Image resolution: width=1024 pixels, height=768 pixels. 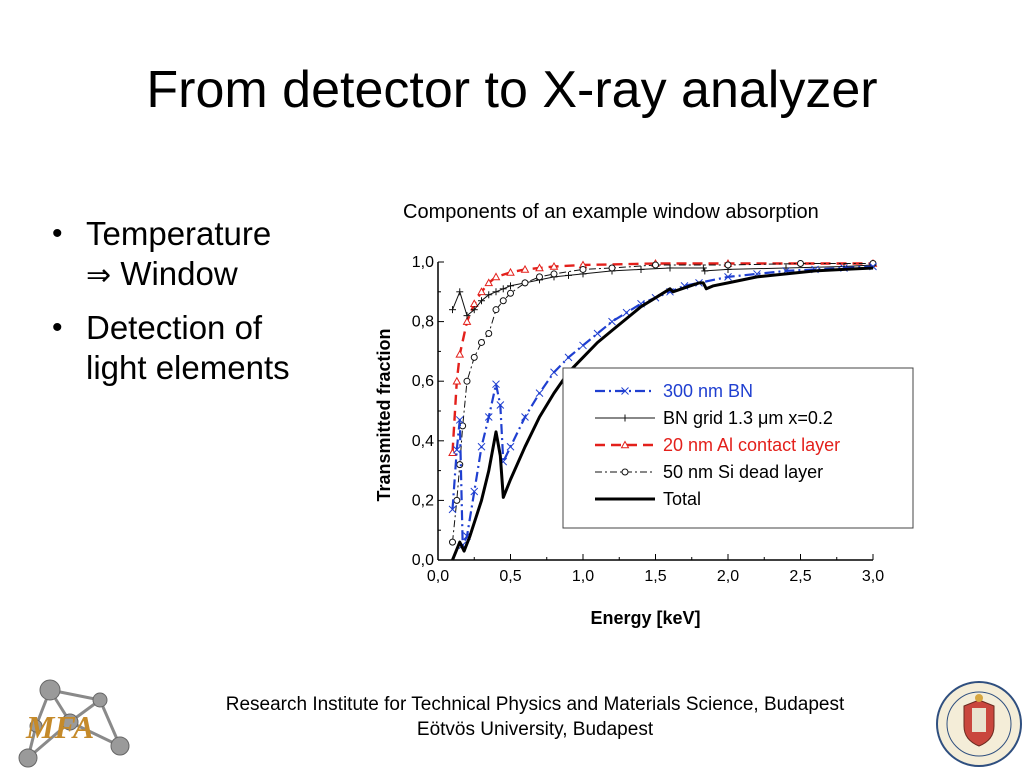 I want to click on bullet-text-continued: Window, so click(x=179, y=273).